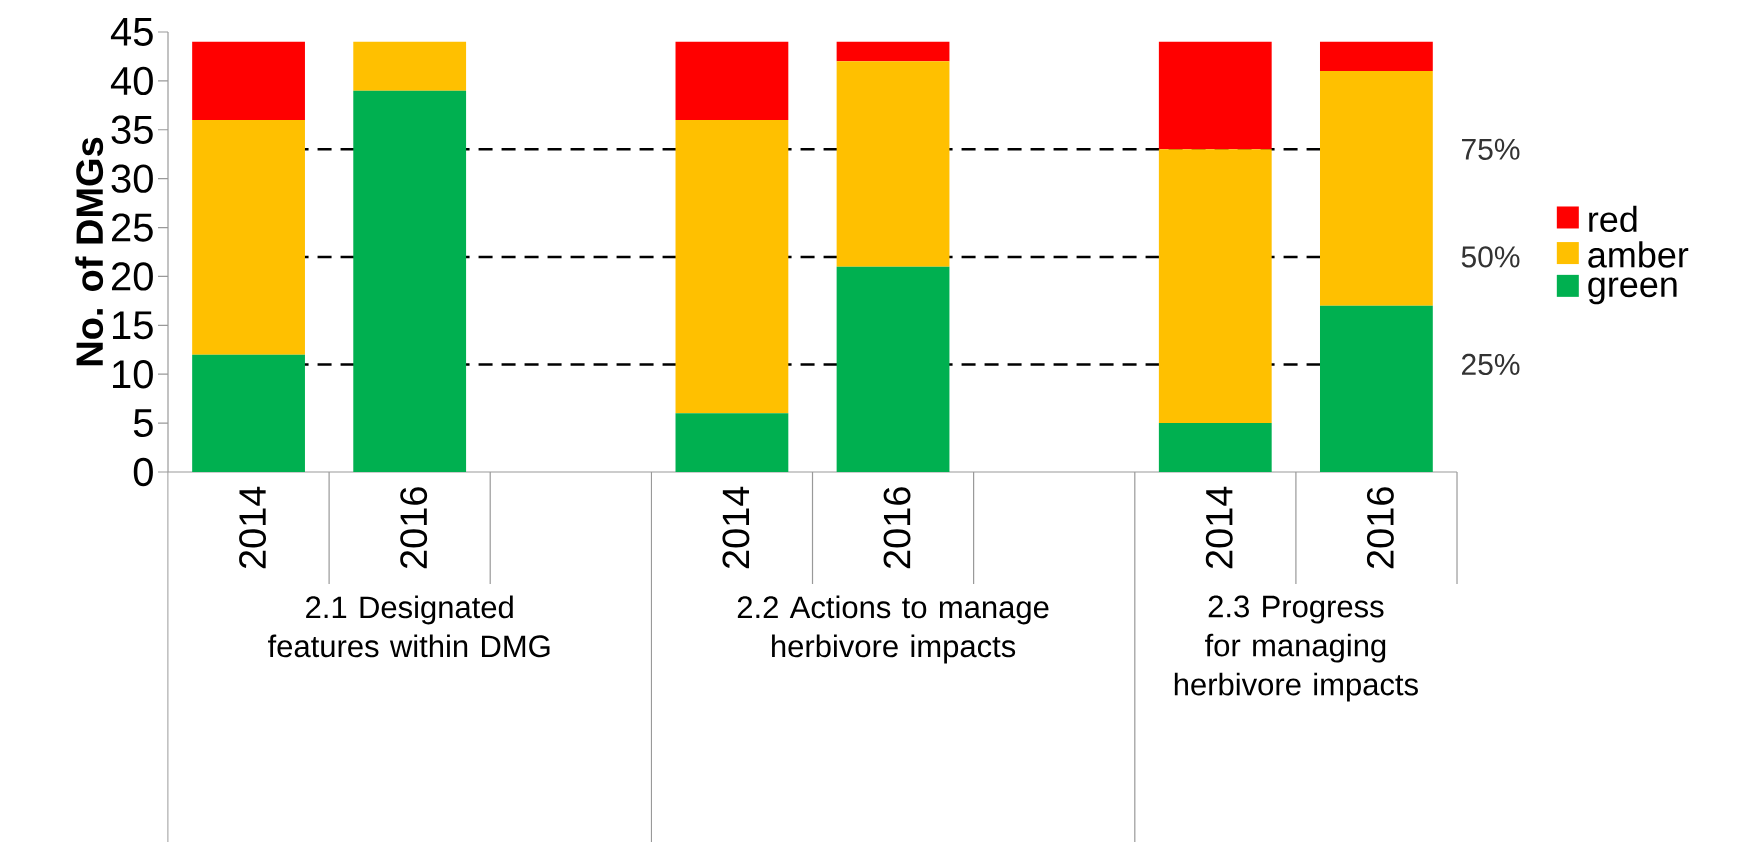  Describe the element at coordinates (143, 423) in the screenshot. I see `y-tick-label: 5` at that location.